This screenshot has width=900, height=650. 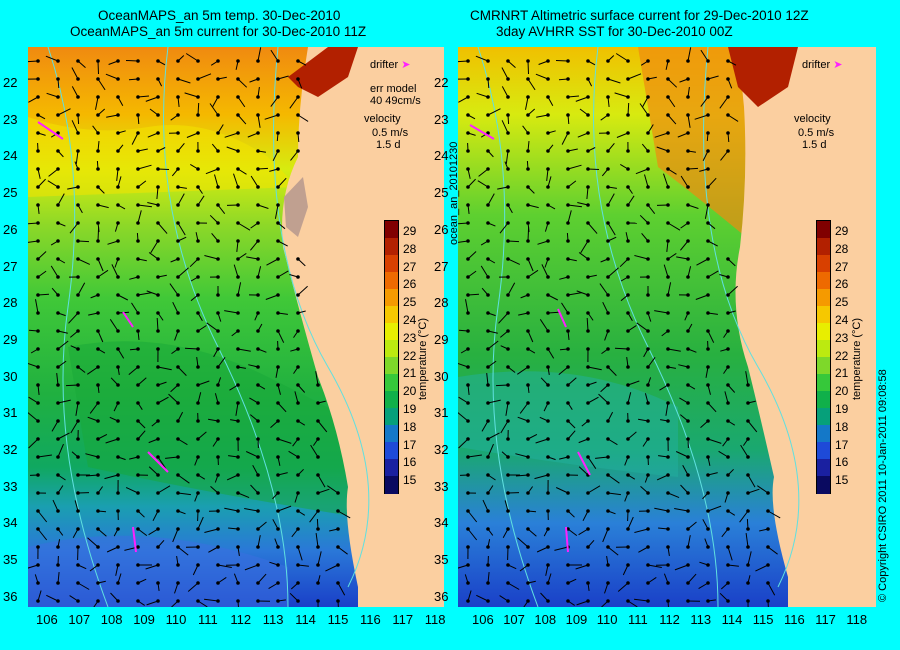 What do you see at coordinates (176, 619) in the screenshot?
I see `x-tick-left: 110` at bounding box center [176, 619].